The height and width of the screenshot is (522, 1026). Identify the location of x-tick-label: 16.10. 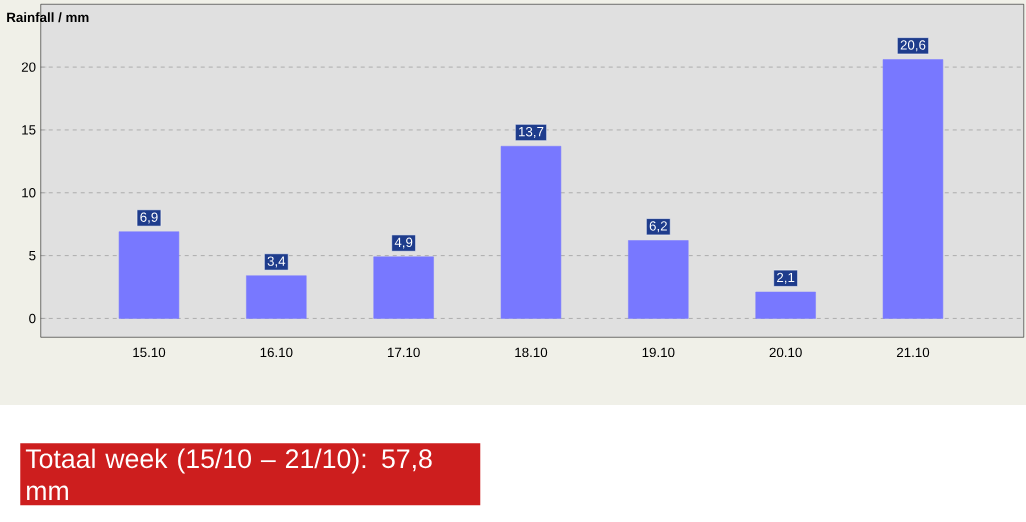
(276, 352).